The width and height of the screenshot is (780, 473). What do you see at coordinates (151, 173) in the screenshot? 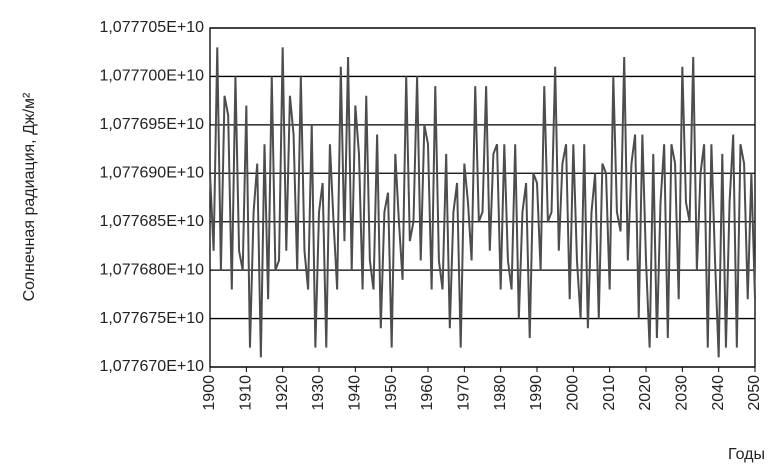
I see `y-tick-label: 1,077690E+10` at bounding box center [151, 173].